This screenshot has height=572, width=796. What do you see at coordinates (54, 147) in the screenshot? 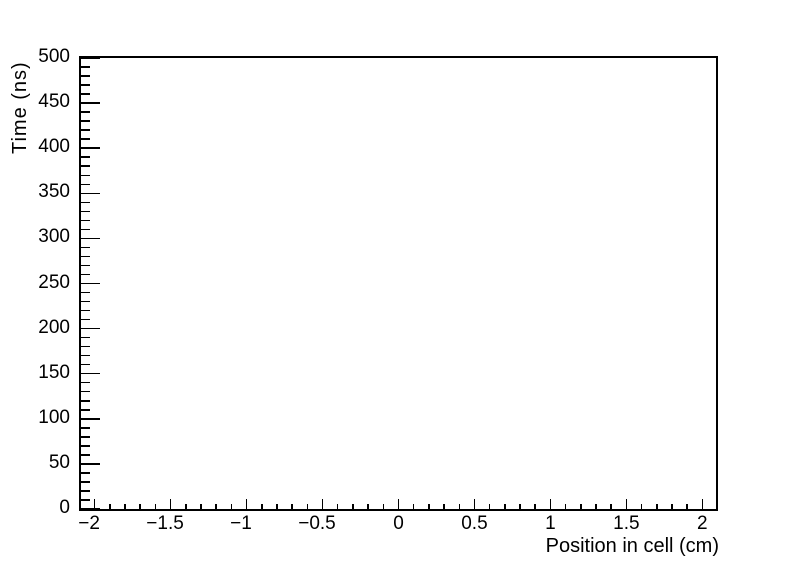
I see `y-tick-label: 400` at bounding box center [54, 147].